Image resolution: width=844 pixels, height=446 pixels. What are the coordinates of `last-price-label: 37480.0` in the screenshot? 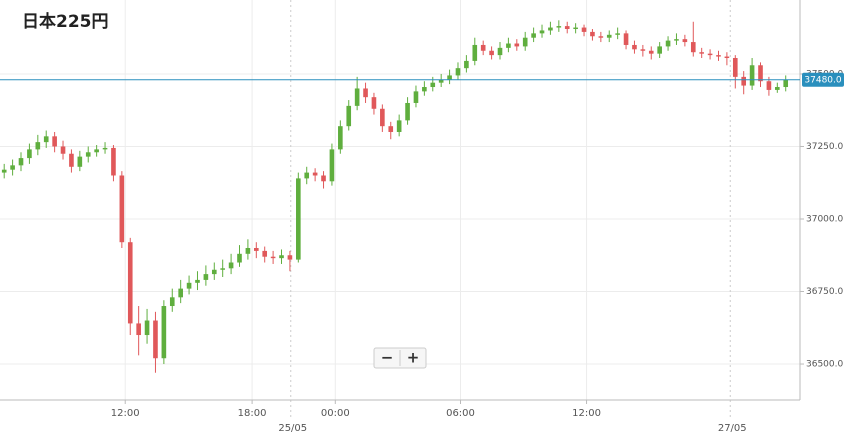 It's located at (822, 80).